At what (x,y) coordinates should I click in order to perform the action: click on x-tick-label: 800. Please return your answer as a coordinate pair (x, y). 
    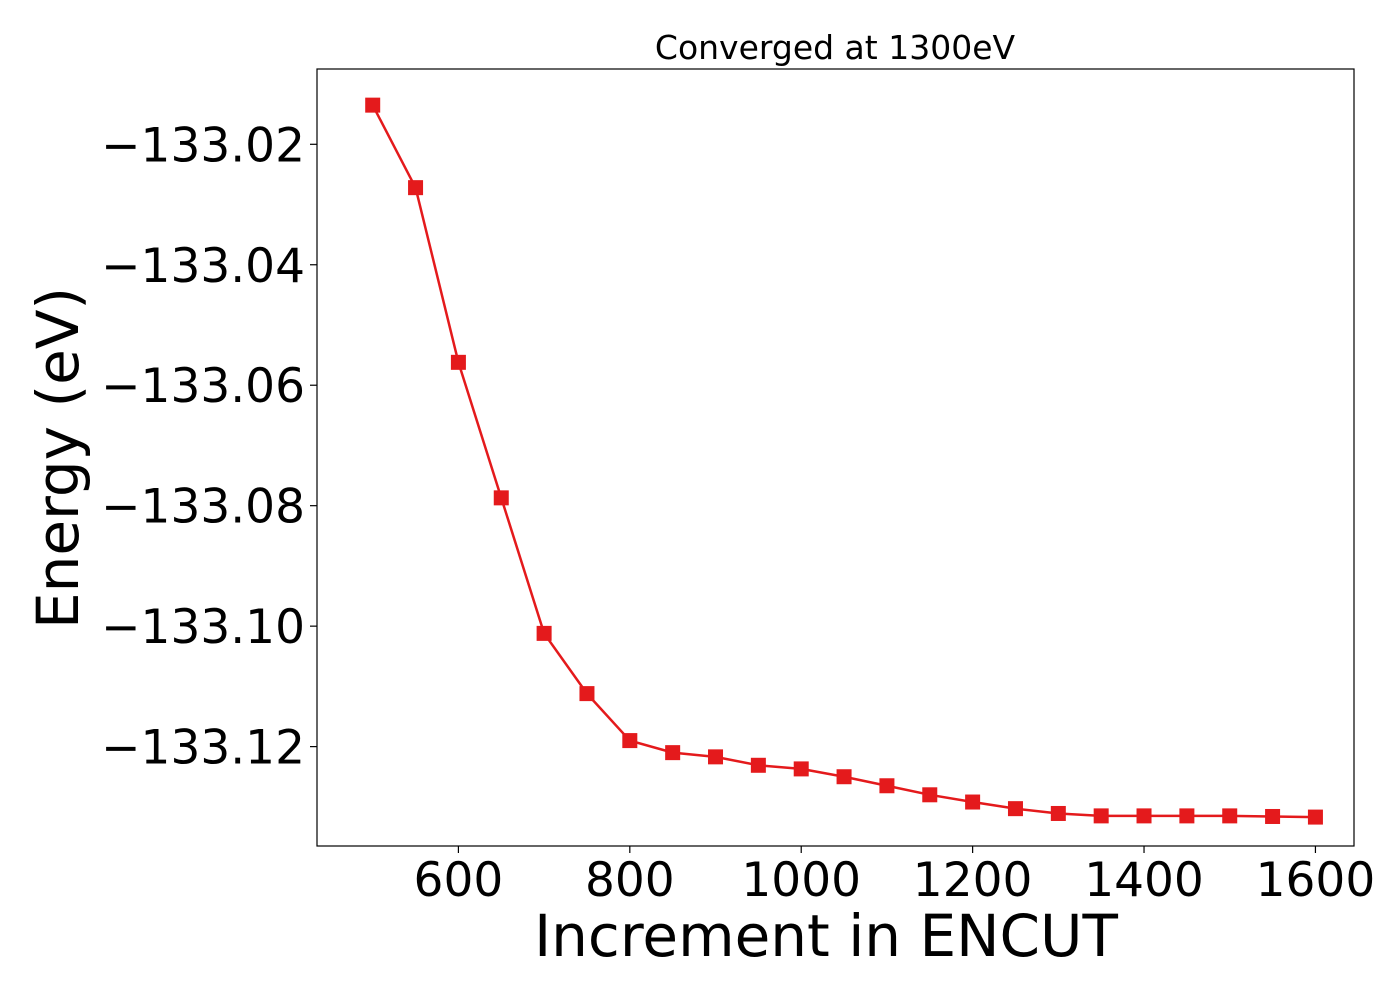
    Looking at the image, I should click on (630, 880).